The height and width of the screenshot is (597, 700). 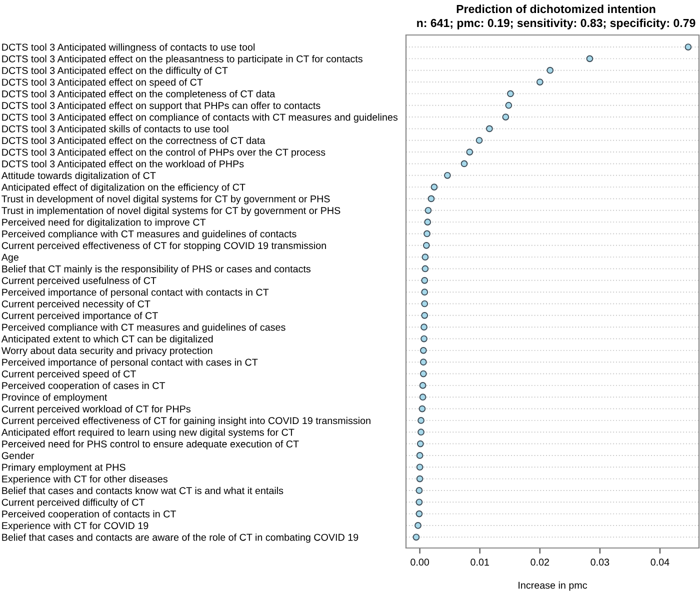 What do you see at coordinates (84, 387) in the screenshot?
I see `y-tick-label: Perceived cooperation of cases in CT` at bounding box center [84, 387].